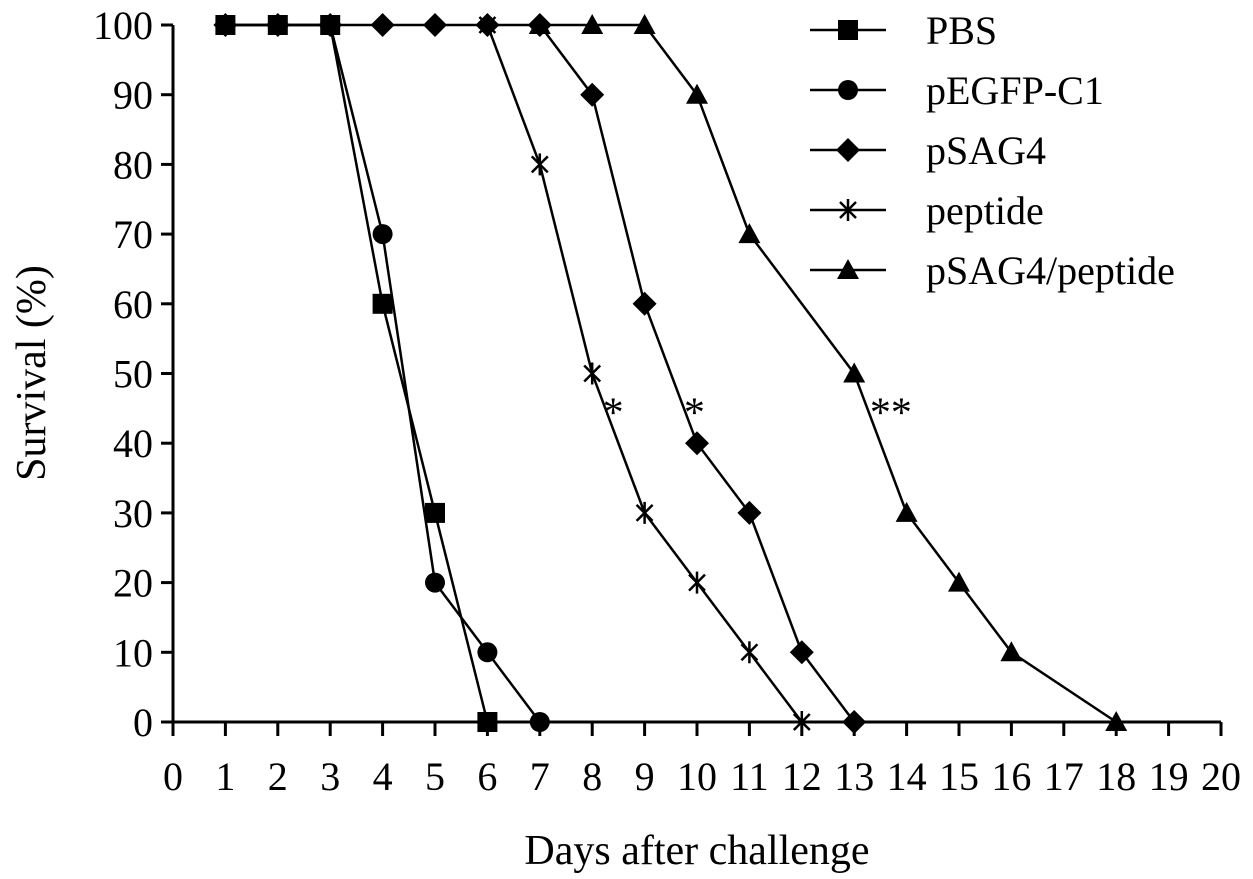 Image resolution: width=1253 pixels, height=879 pixels. I want to click on y-tick-label: 80, so click(133, 164).